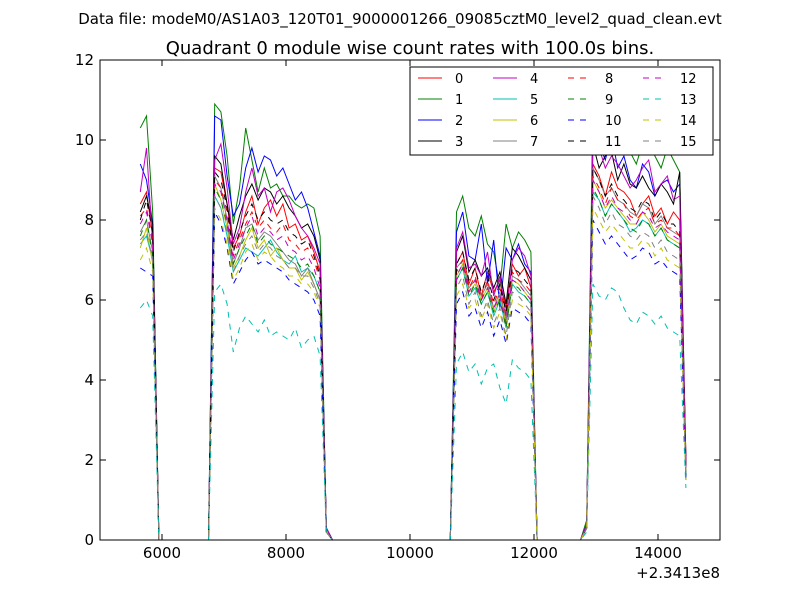 This screenshot has height=600, width=800. What do you see at coordinates (688, 100) in the screenshot?
I see `legend-label-13: 13` at bounding box center [688, 100].